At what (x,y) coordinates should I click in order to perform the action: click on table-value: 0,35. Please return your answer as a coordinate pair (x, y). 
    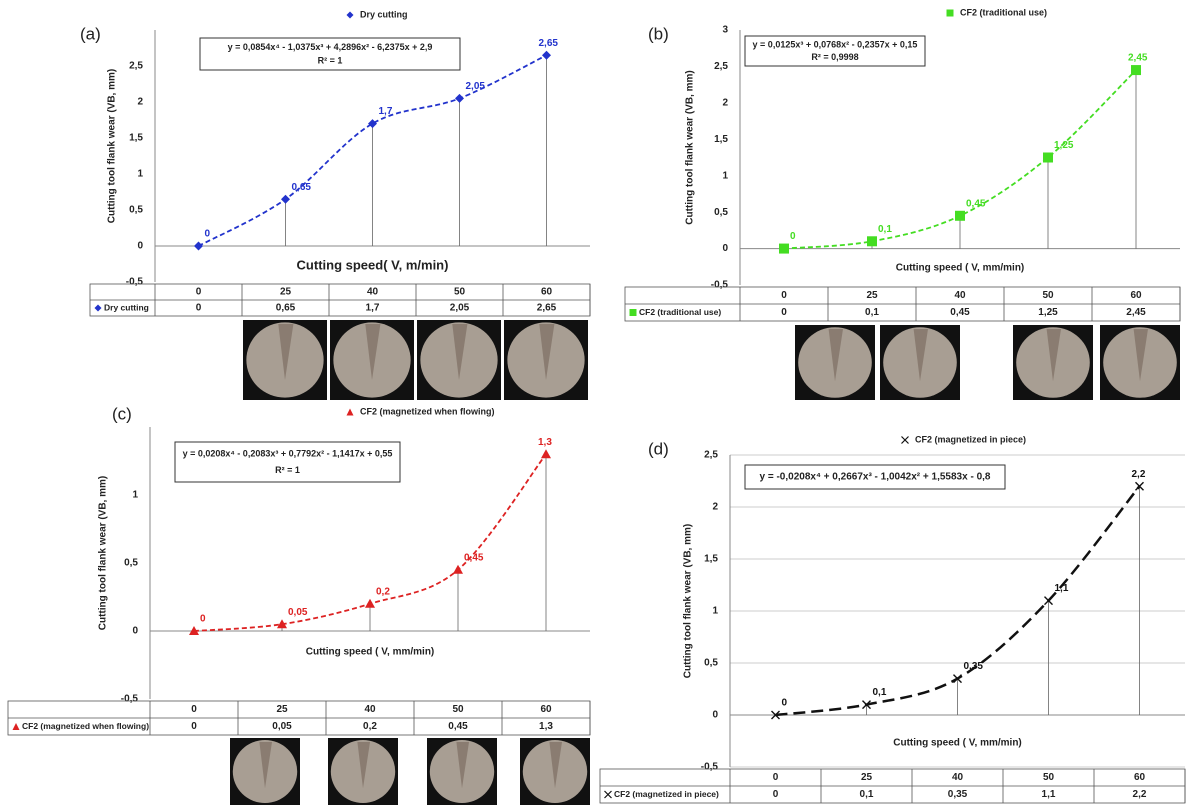
    Looking at the image, I should click on (958, 794).